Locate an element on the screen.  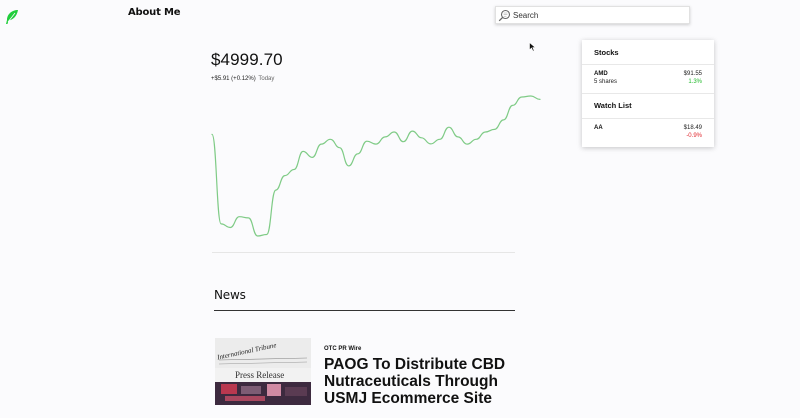
watchlist-change: -0.9% is located at coordinates (694, 136).